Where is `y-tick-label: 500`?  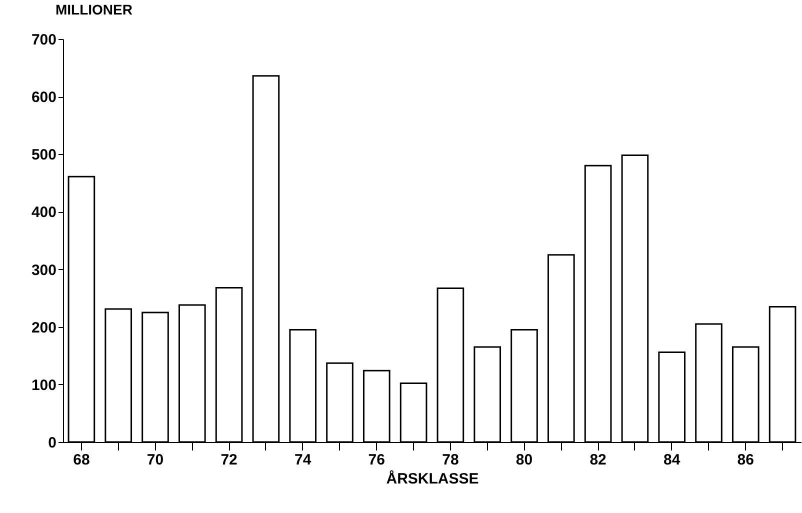 y-tick-label: 500 is located at coordinates (43, 155).